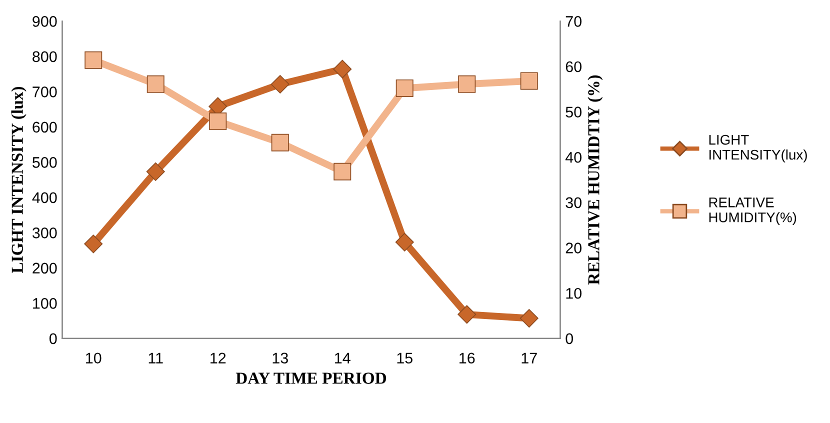 The height and width of the screenshot is (423, 830). I want to click on y-tick-label: 500, so click(44, 162).